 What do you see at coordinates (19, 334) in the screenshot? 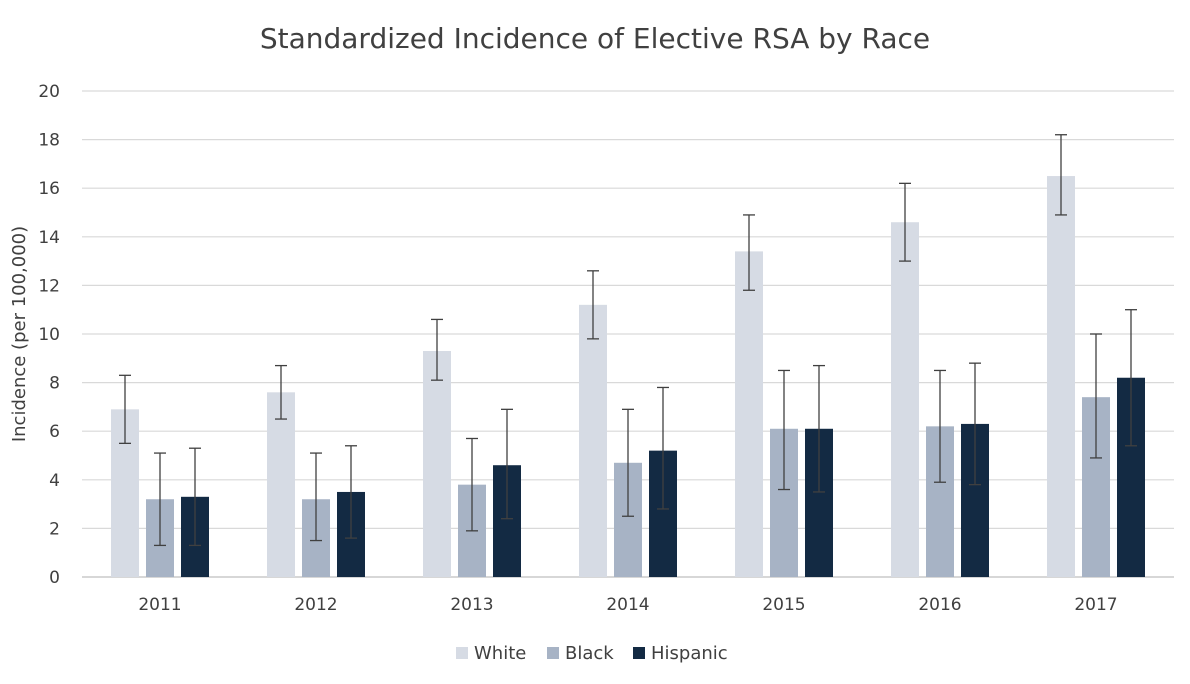
I see `y-axis-title: Incidence (per 100,000)` at bounding box center [19, 334].